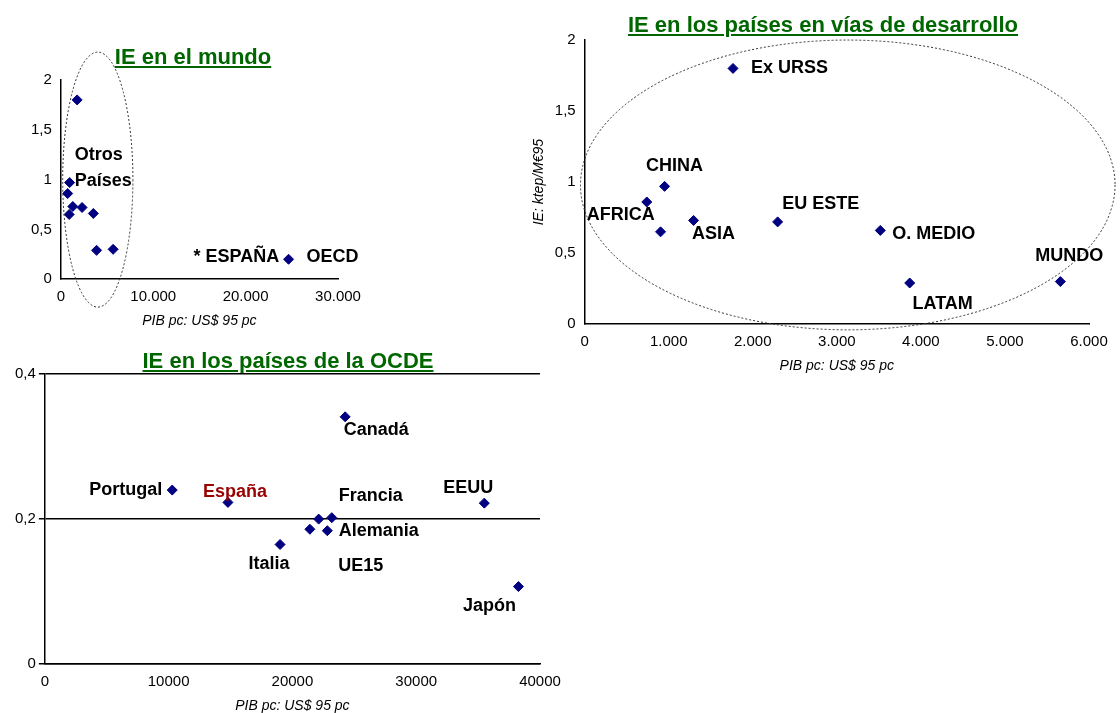 The width and height of the screenshot is (1120, 713). Describe the element at coordinates (332, 256) in the screenshot. I see `annotation: OECD` at that location.